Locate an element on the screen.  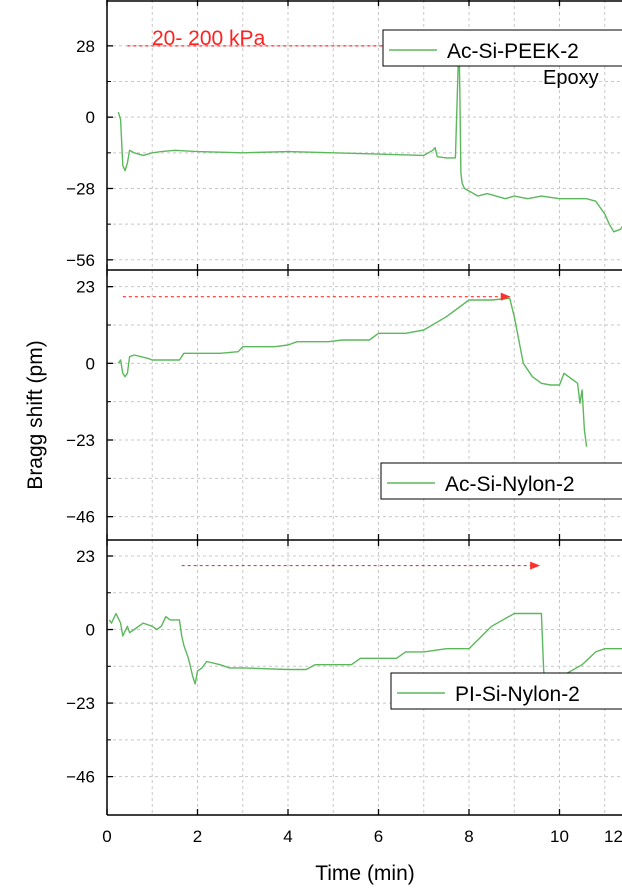
panel-2-y-tick-label: 23 is located at coordinates (85, 287).